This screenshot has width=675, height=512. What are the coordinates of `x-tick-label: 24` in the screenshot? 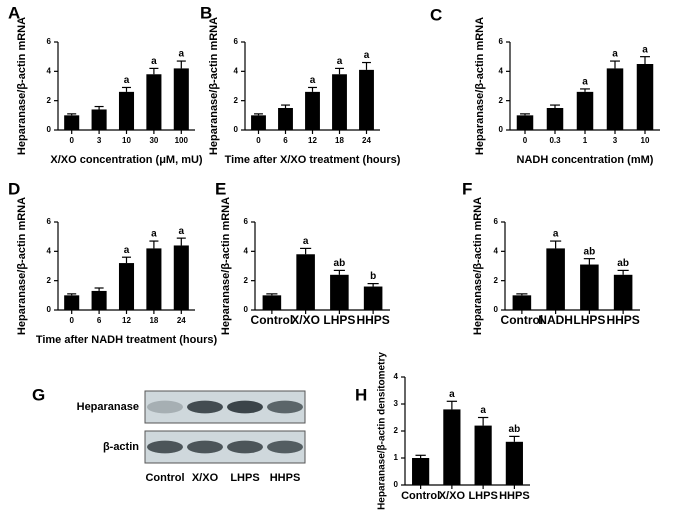 It's located at (366, 140).